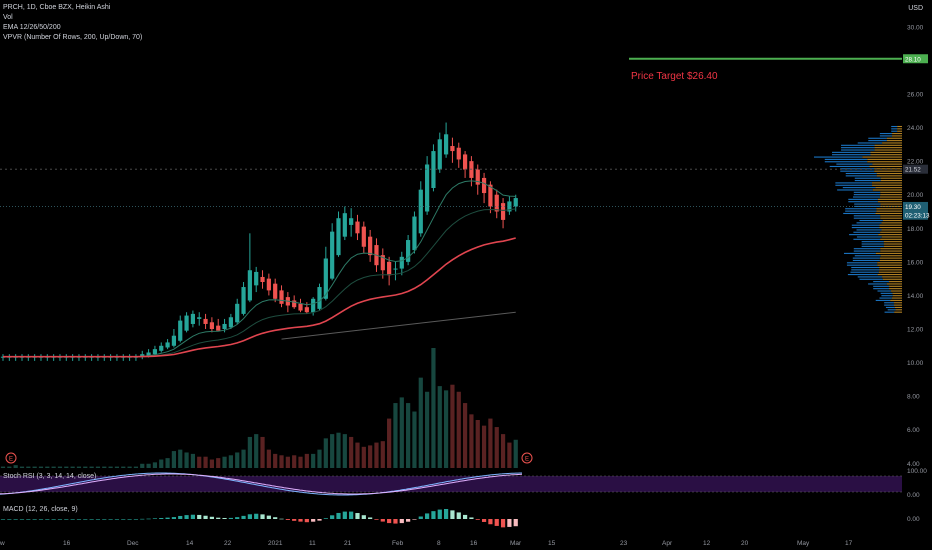  What do you see at coordinates (674, 76) in the screenshot?
I see `price-target-text: Price Target $26.40` at bounding box center [674, 76].